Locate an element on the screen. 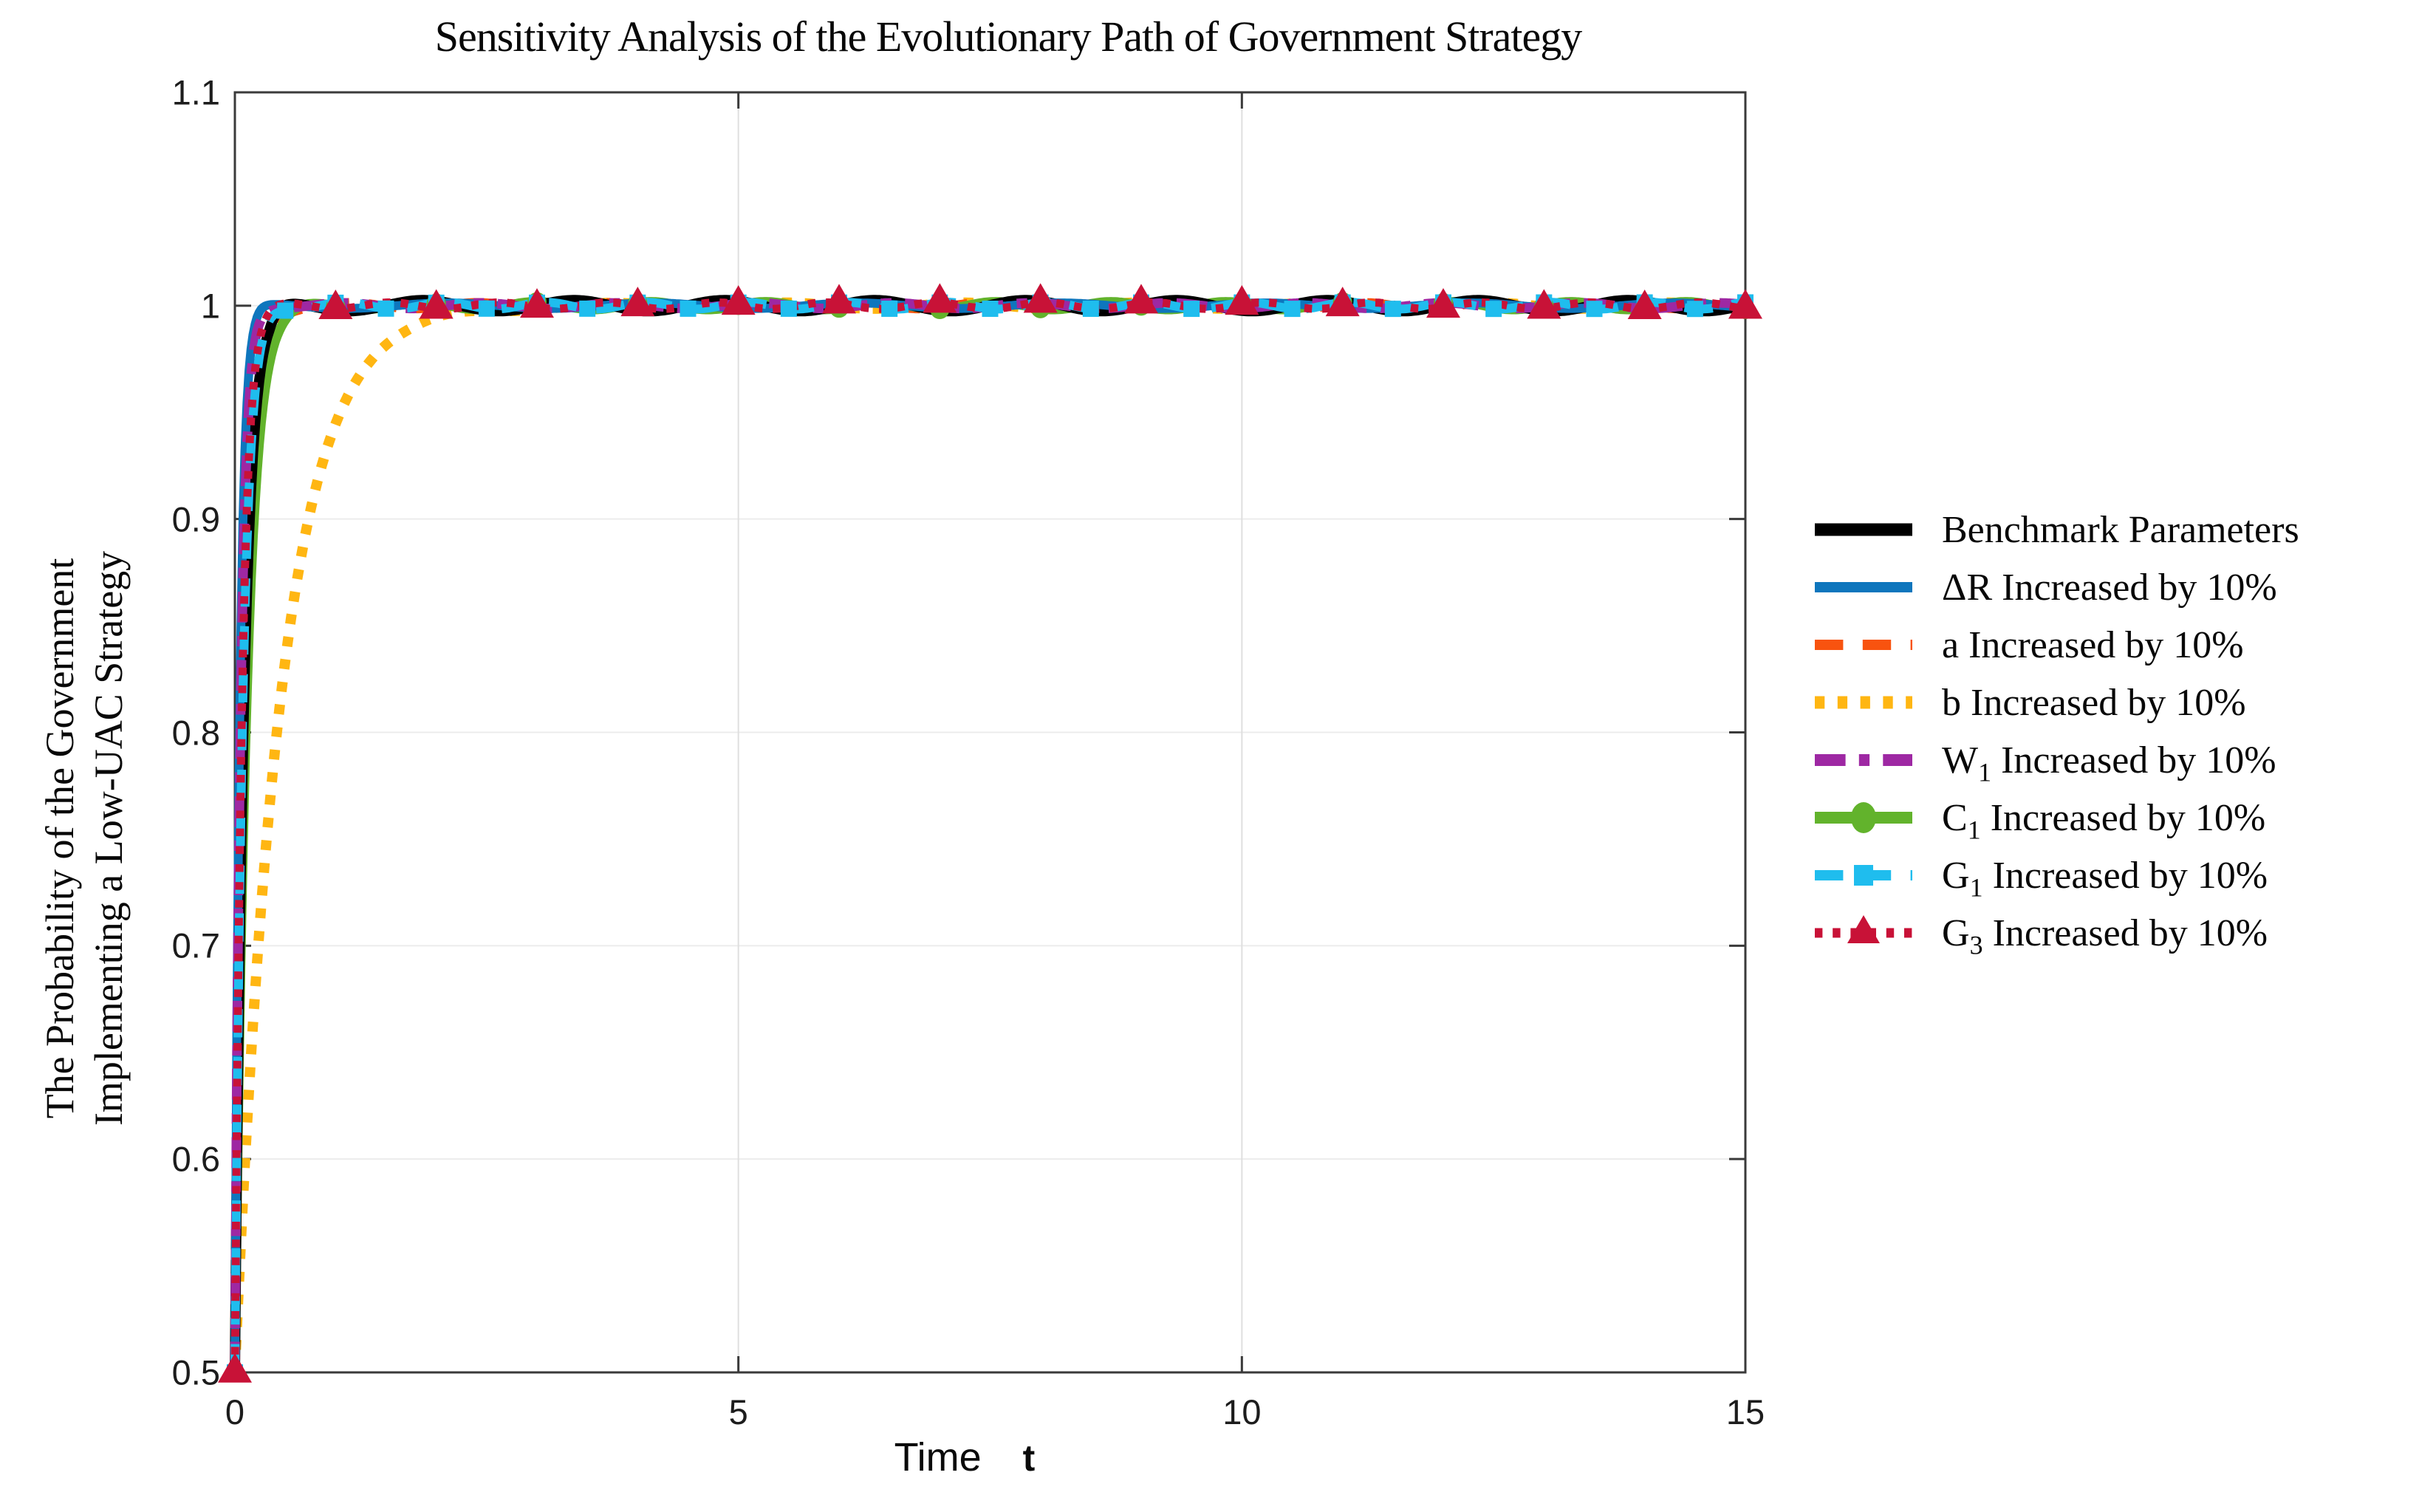  legend-item-benchmark: Benchmark Parameters is located at coordinates (2055, 529).